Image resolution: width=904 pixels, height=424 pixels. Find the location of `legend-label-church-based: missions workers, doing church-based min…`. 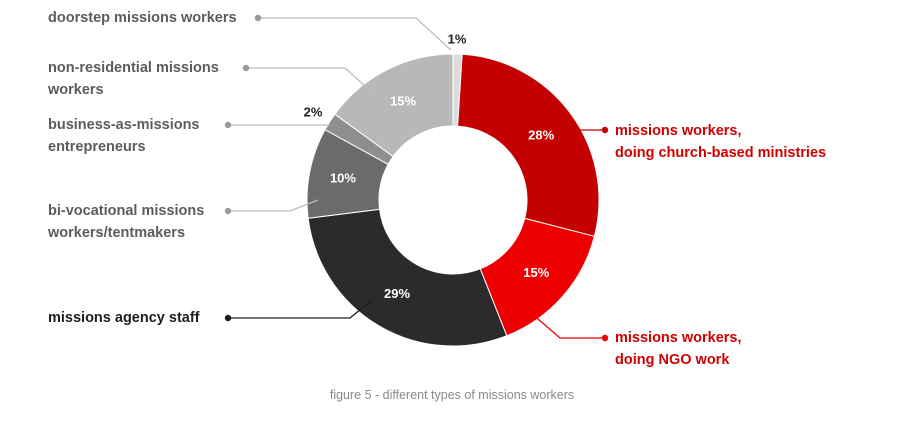

legend-label-church-based: missions workers, doing church-based min… is located at coordinates (720, 142).